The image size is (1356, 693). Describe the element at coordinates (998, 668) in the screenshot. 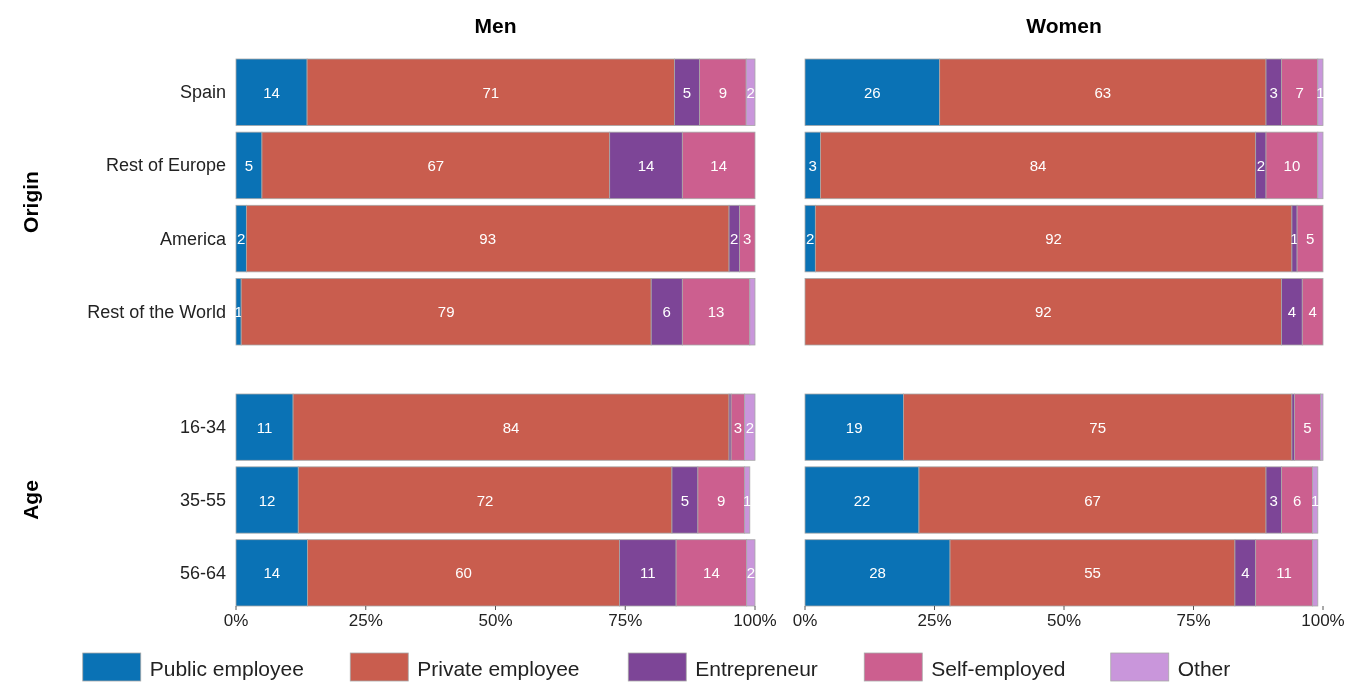

I see `legend-label: Self-employed` at that location.